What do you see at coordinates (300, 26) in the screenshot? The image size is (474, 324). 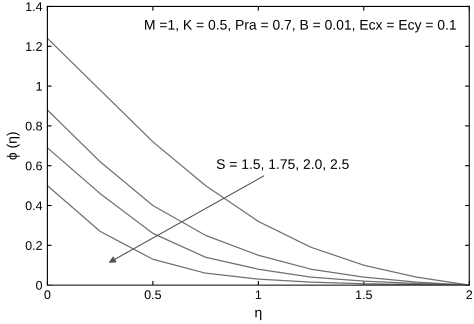 I see `annotation: M =1, K = 0.5, Pra = 0.7, B = 0.01, Ecx = Ecy = 0.1` at bounding box center [300, 26].